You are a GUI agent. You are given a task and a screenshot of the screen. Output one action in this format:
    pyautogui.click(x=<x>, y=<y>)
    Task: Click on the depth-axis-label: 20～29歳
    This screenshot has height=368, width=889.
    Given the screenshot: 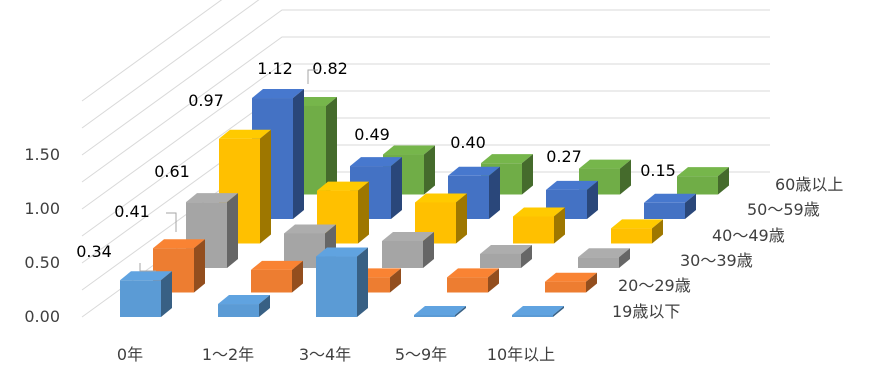 What is the action you would take?
    pyautogui.click(x=654, y=285)
    